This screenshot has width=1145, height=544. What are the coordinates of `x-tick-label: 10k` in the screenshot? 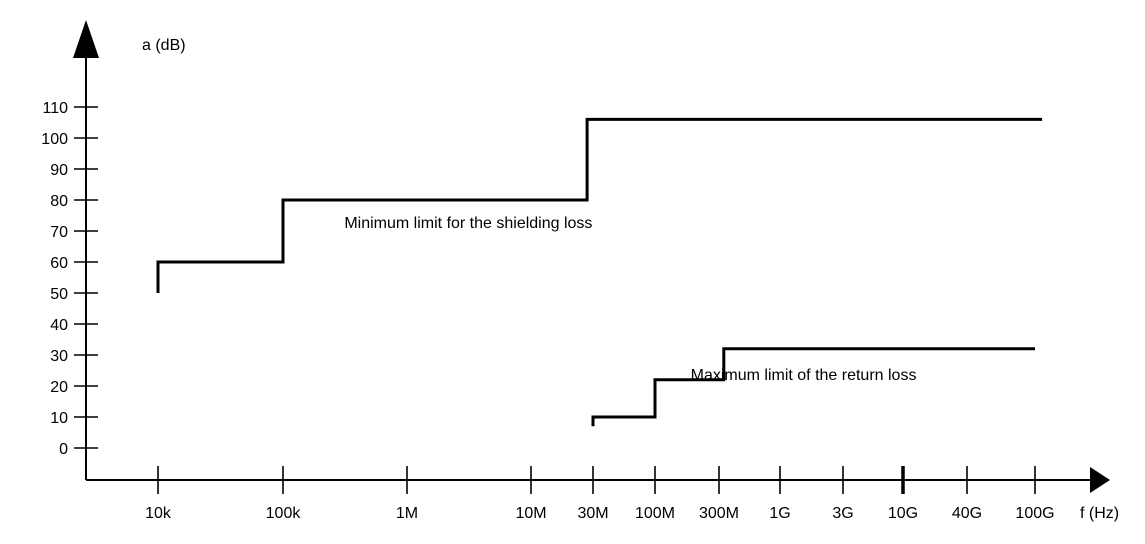 It's located at (158, 513).